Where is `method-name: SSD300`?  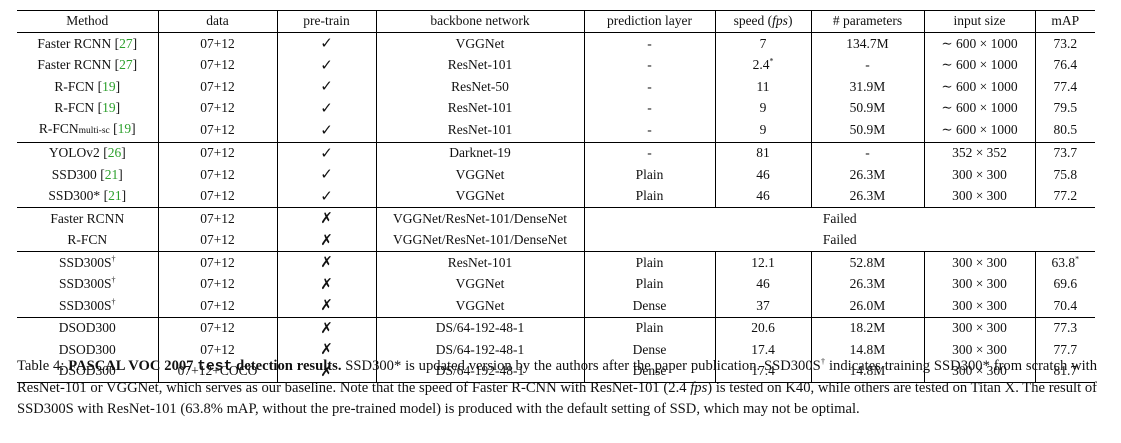 method-name: SSD300 is located at coordinates (74, 174).